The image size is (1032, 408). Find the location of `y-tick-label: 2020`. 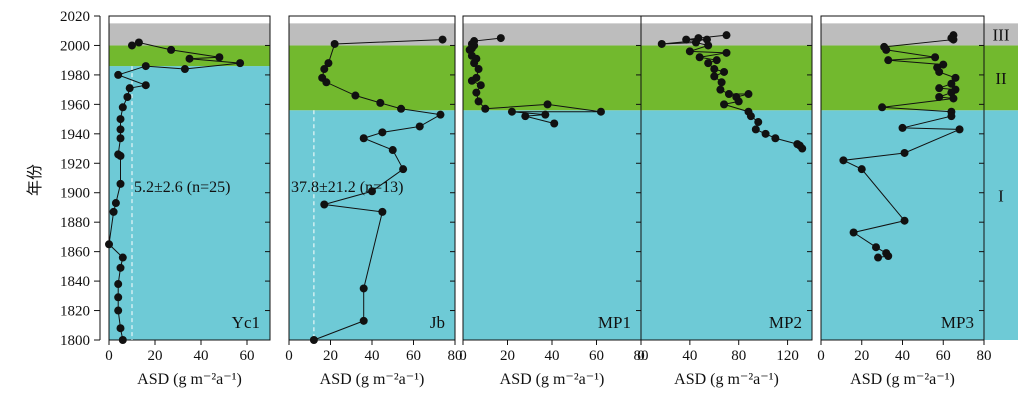

y-tick-label: 2020 is located at coordinates (75, 17).